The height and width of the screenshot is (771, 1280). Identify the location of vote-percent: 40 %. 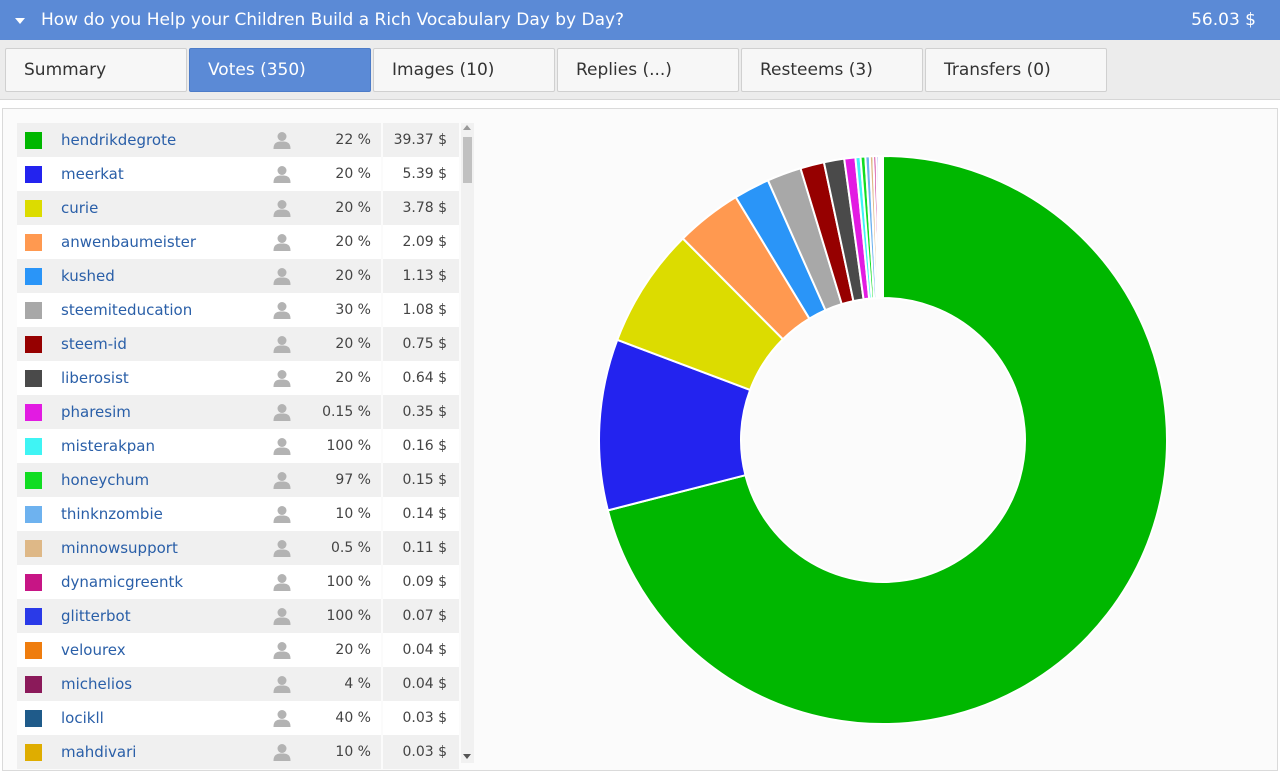
(353, 718).